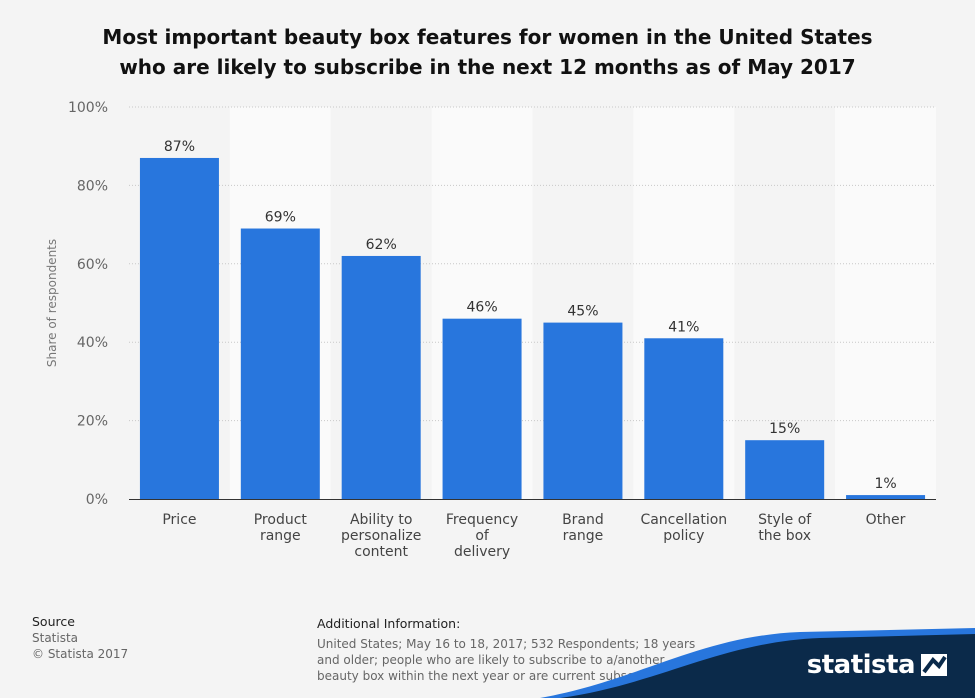 This screenshot has height=698, width=975. I want to click on x-tick-label: personalize, so click(381, 536).